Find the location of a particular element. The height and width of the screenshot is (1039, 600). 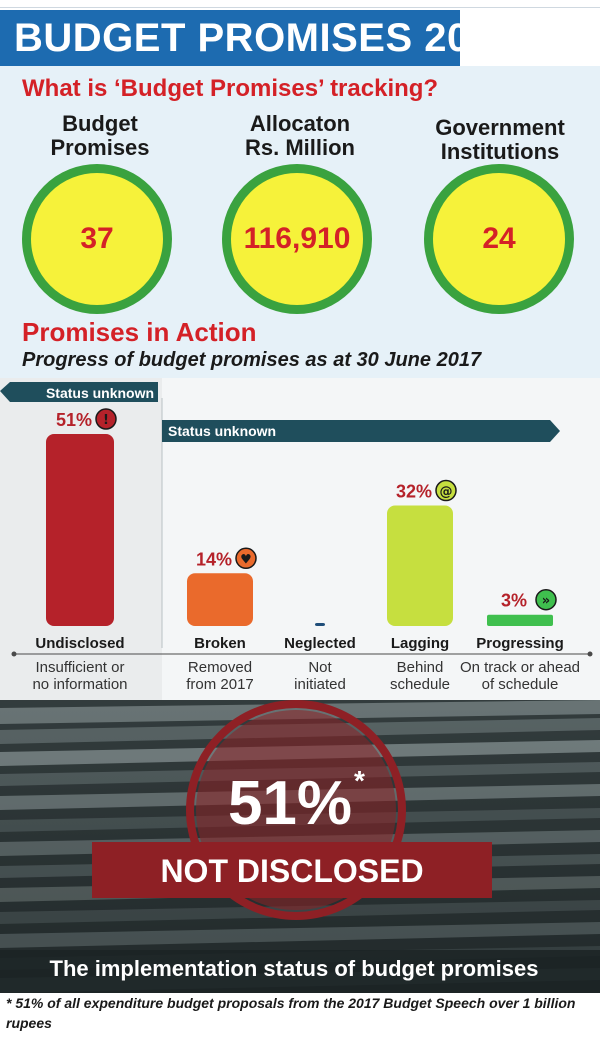

category-label-progressing: Progressing is located at coordinates (520, 643).